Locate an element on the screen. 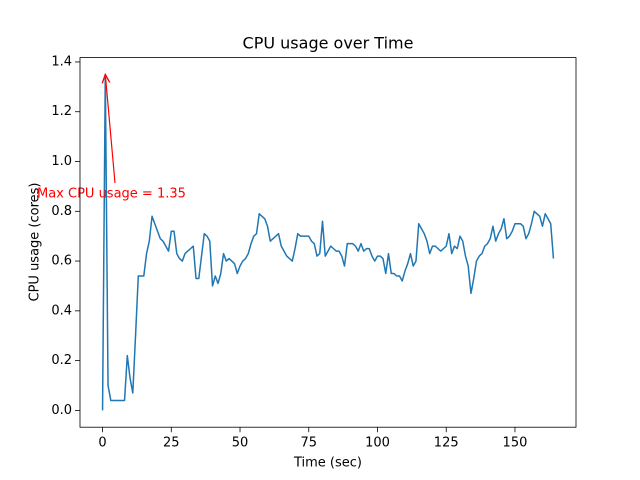 Image resolution: width=640 pixels, height=480 pixels. y-axis-label: CPU usage (cores) is located at coordinates (35, 242).